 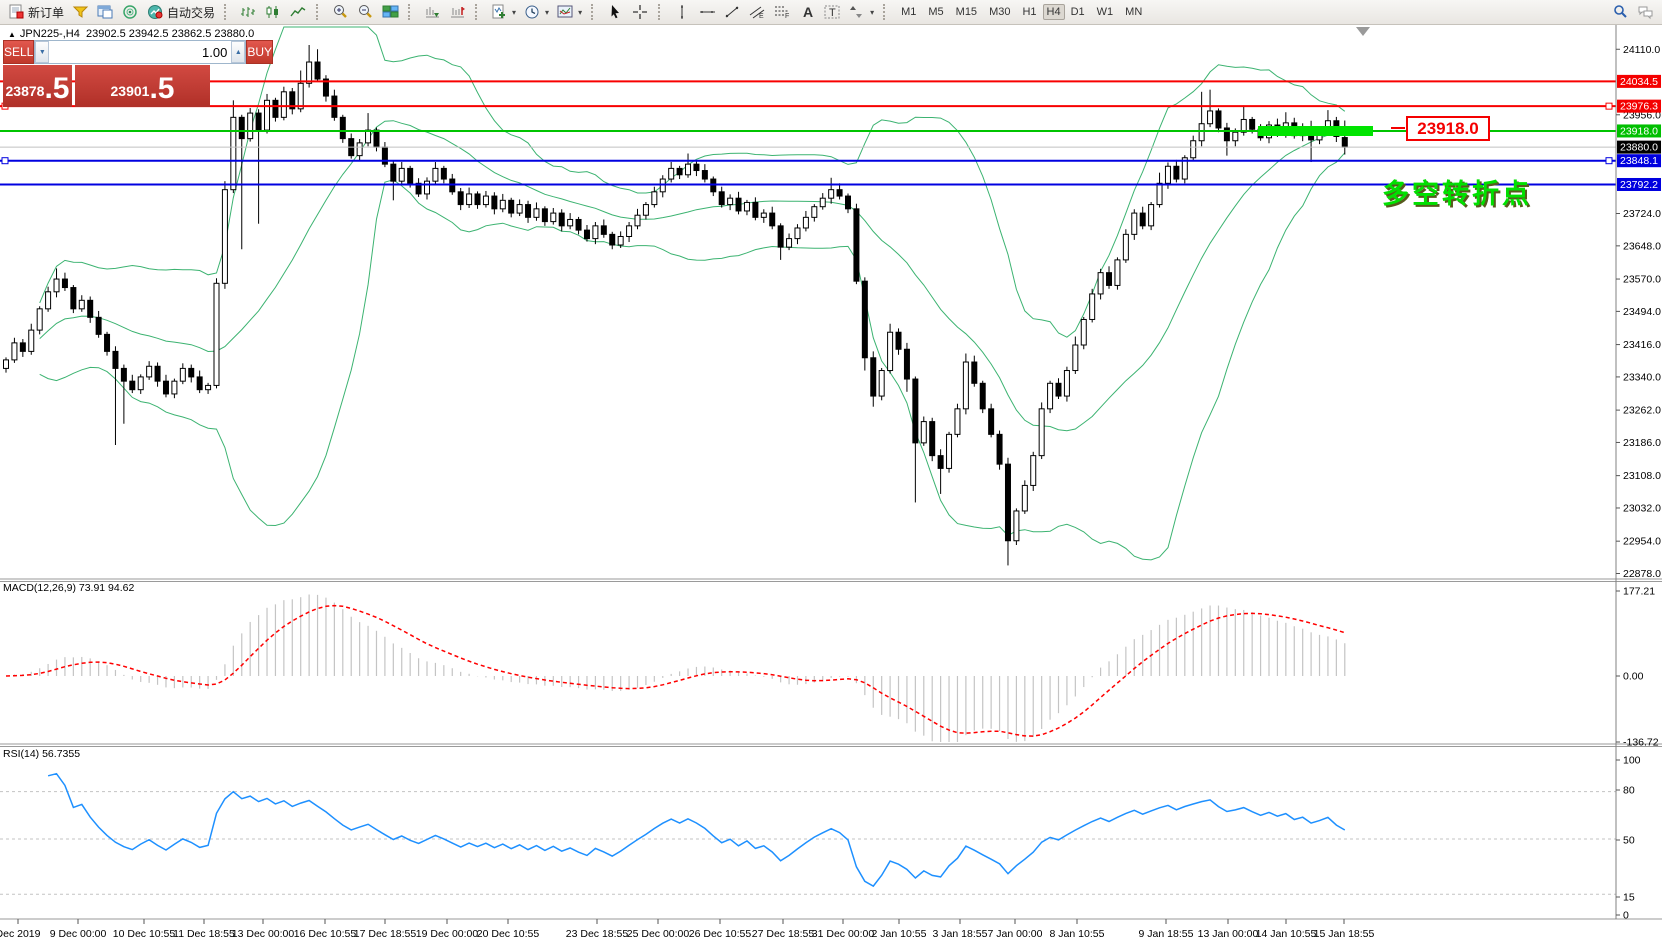 What do you see at coordinates (536, 12) in the screenshot?
I see `periods-button: ▾` at bounding box center [536, 12].